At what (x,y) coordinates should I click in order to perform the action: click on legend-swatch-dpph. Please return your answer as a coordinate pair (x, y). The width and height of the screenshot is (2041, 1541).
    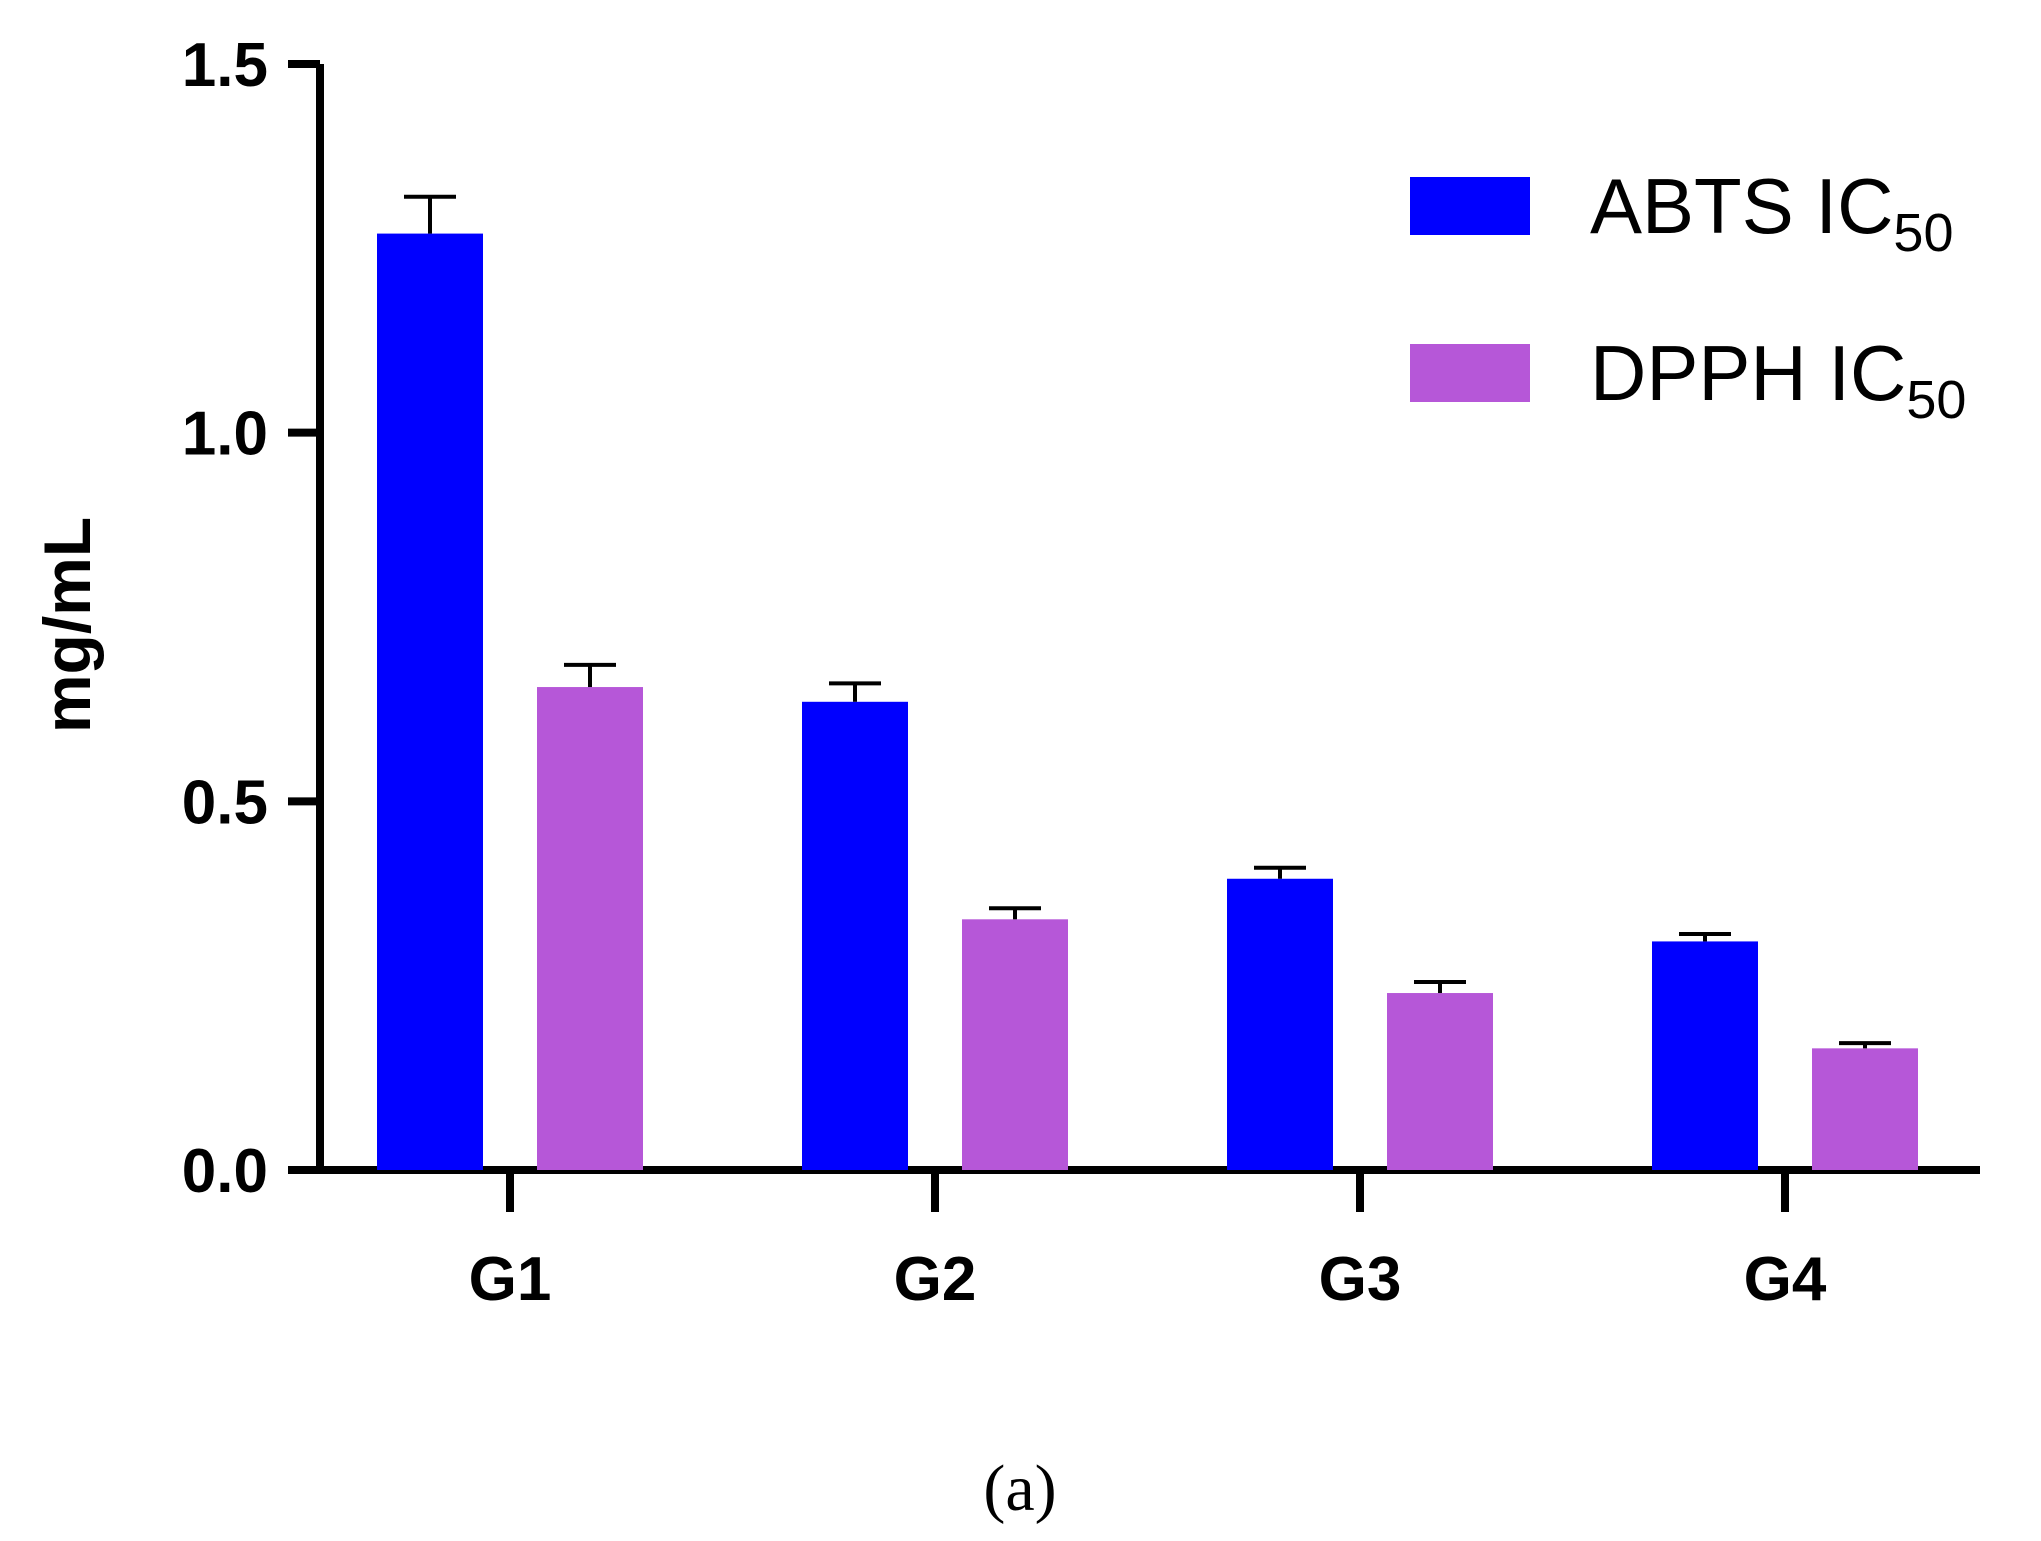
    Looking at the image, I should click on (1470, 373).